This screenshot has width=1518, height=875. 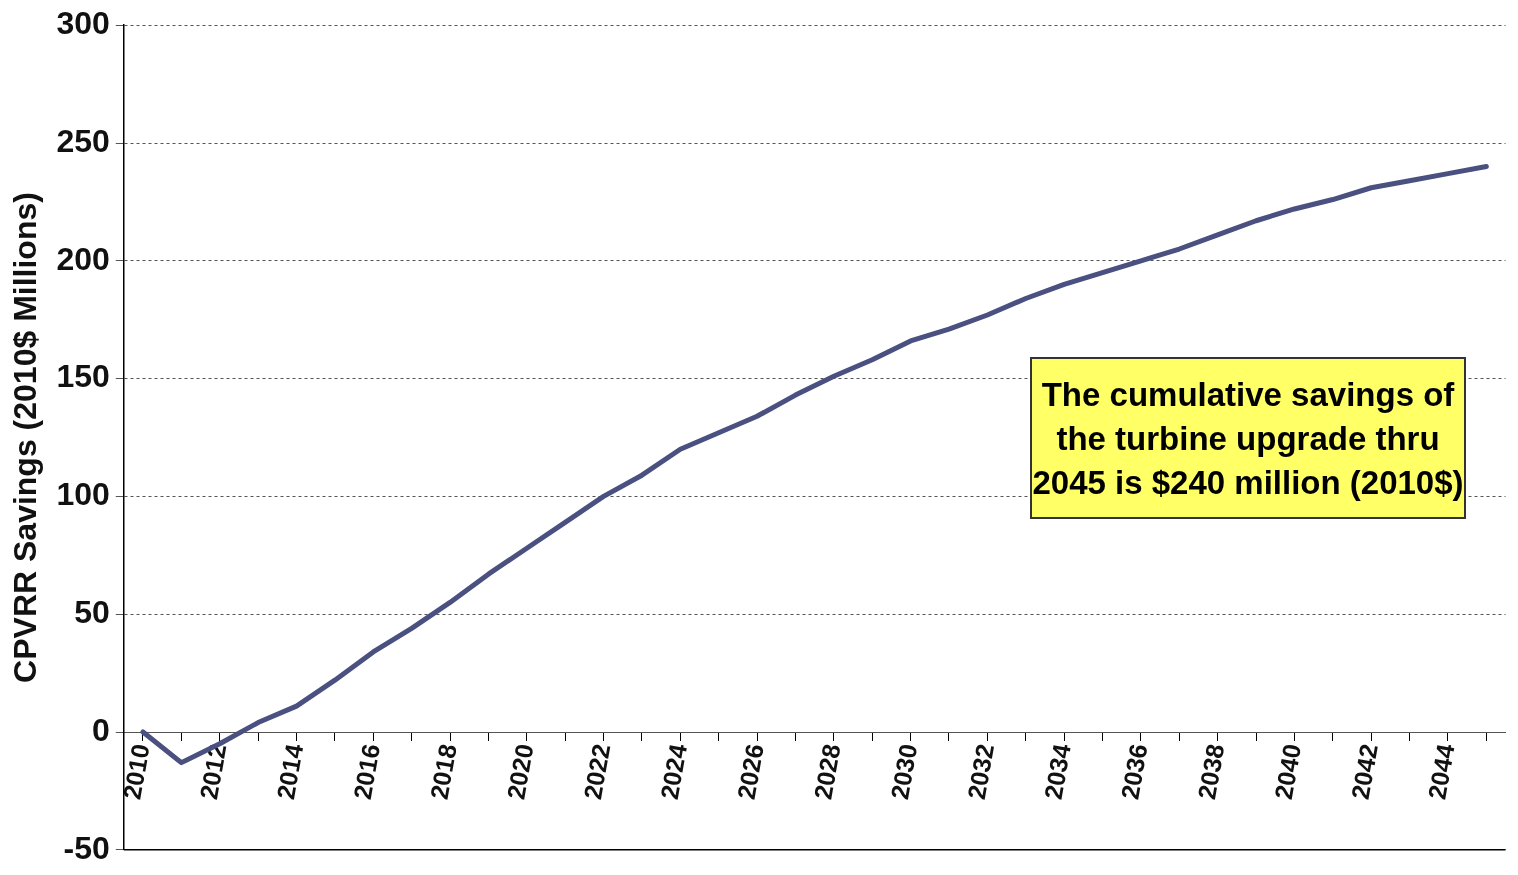 I want to click on y-tick-label: 0, so click(x=100, y=729).